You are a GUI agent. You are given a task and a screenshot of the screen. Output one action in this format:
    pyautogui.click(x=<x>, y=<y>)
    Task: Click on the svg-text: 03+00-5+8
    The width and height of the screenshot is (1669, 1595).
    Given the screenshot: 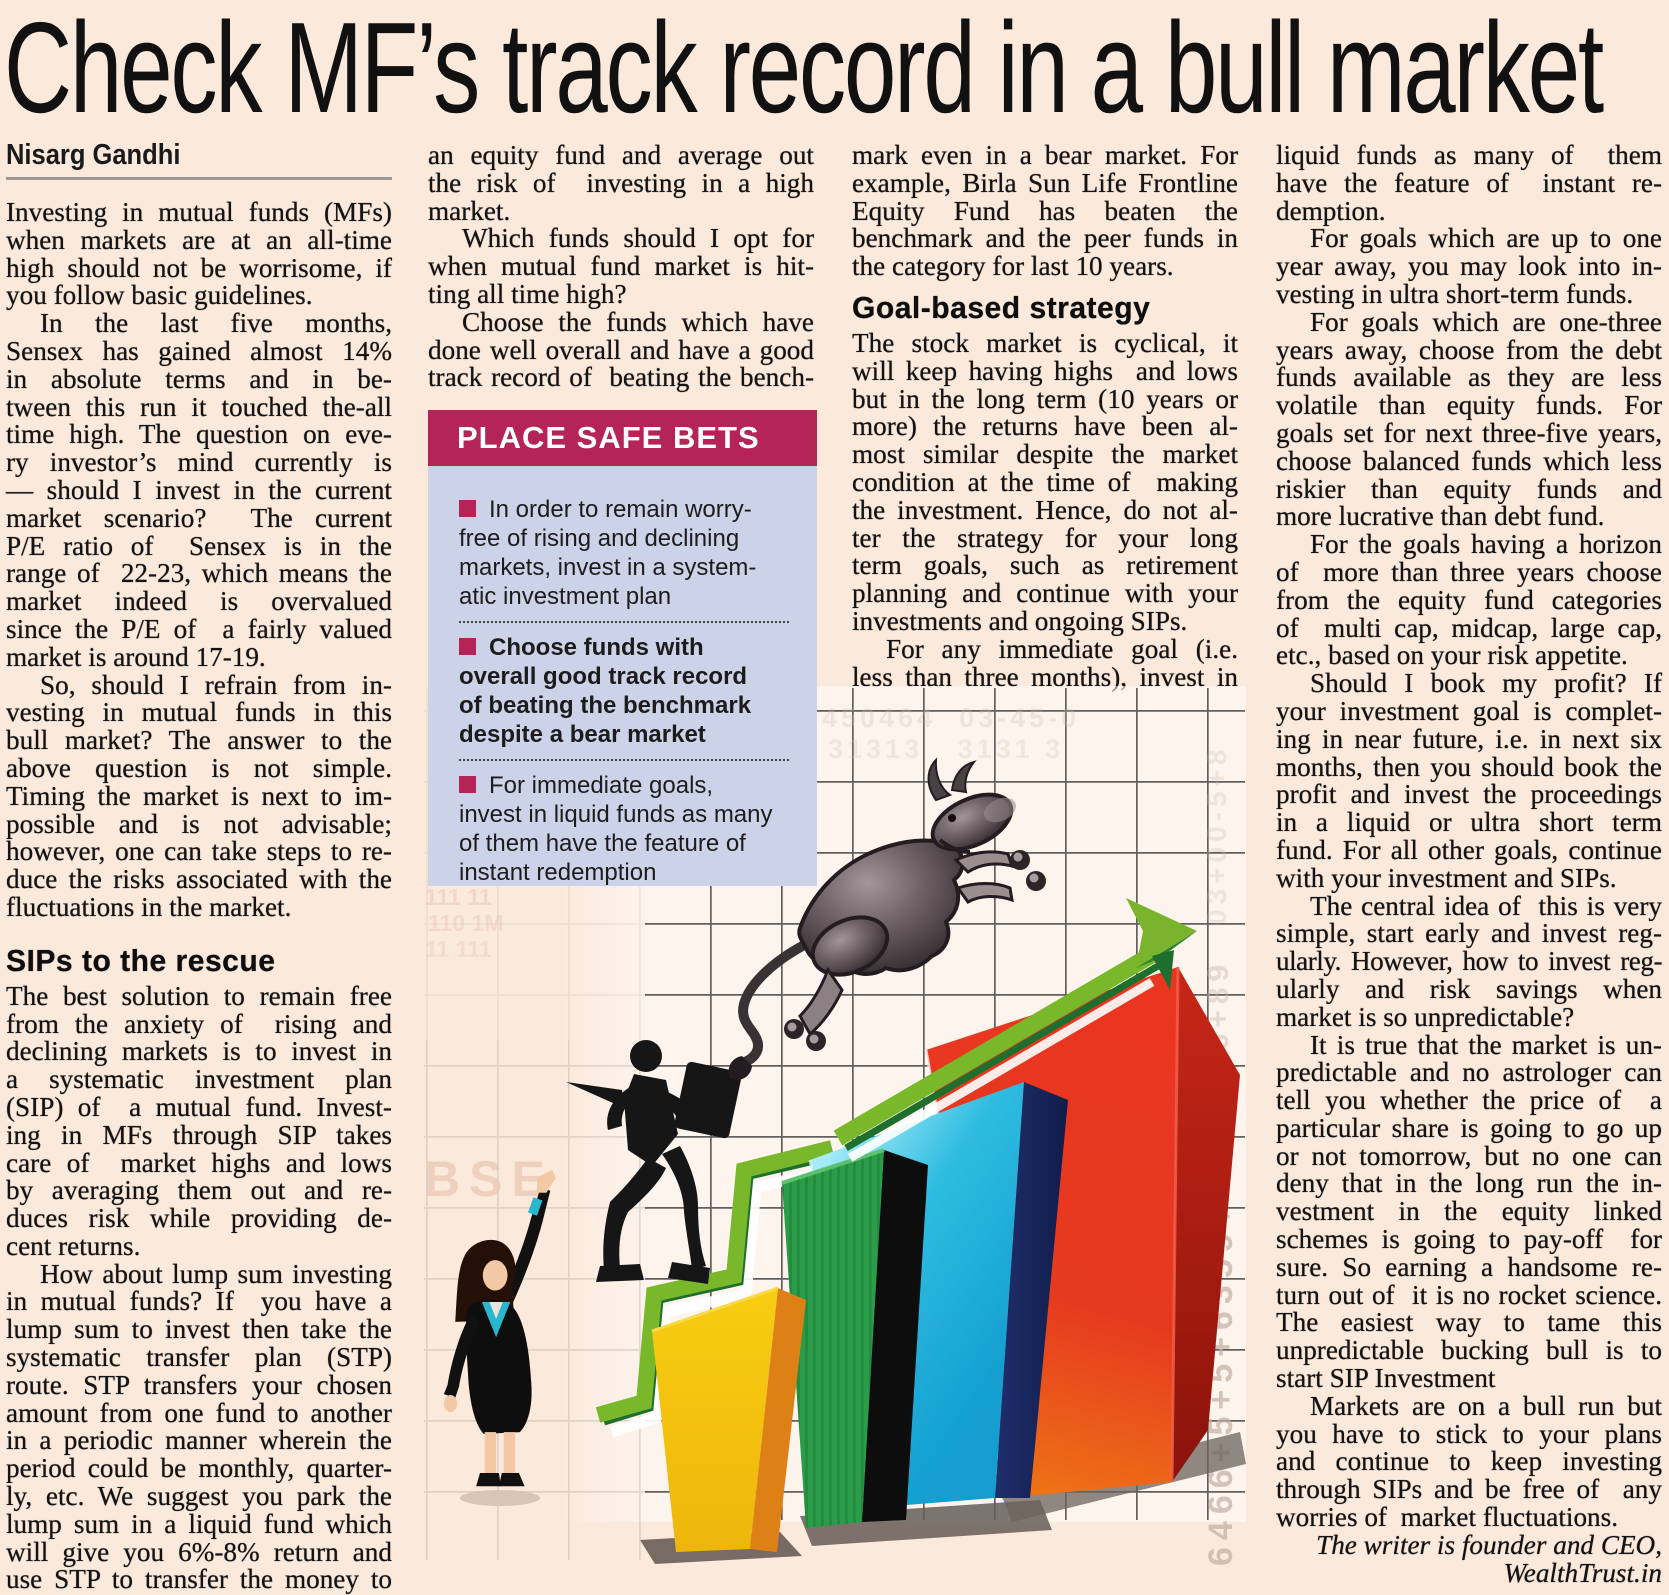 What is the action you would take?
    pyautogui.click(x=1216, y=835)
    